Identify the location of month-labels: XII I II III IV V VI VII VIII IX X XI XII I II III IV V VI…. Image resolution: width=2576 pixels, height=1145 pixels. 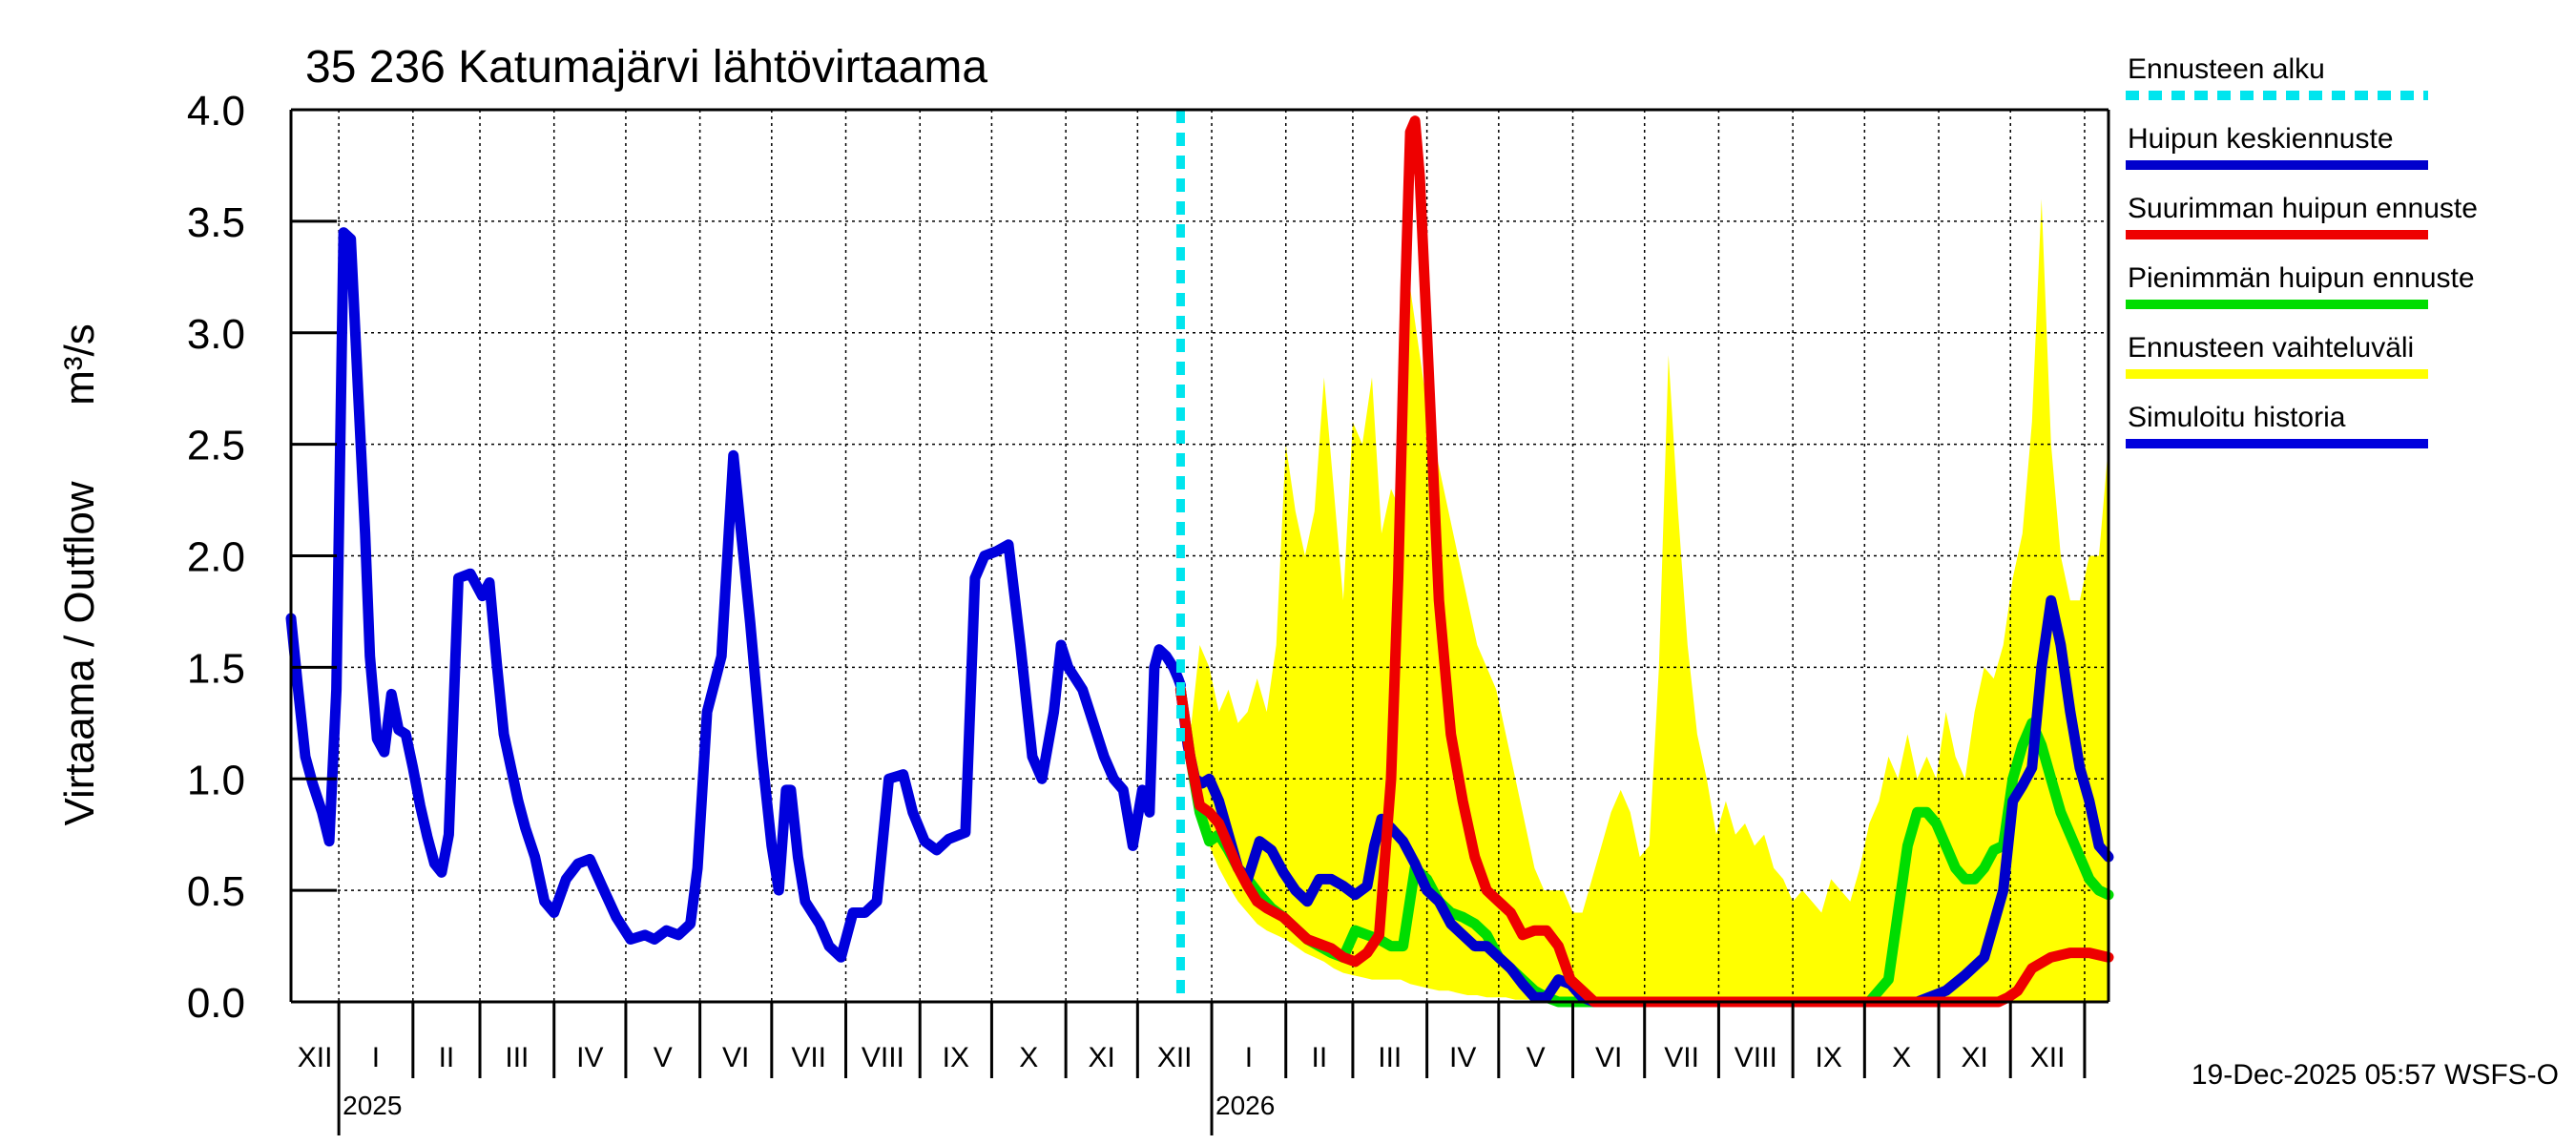
(1182, 1057).